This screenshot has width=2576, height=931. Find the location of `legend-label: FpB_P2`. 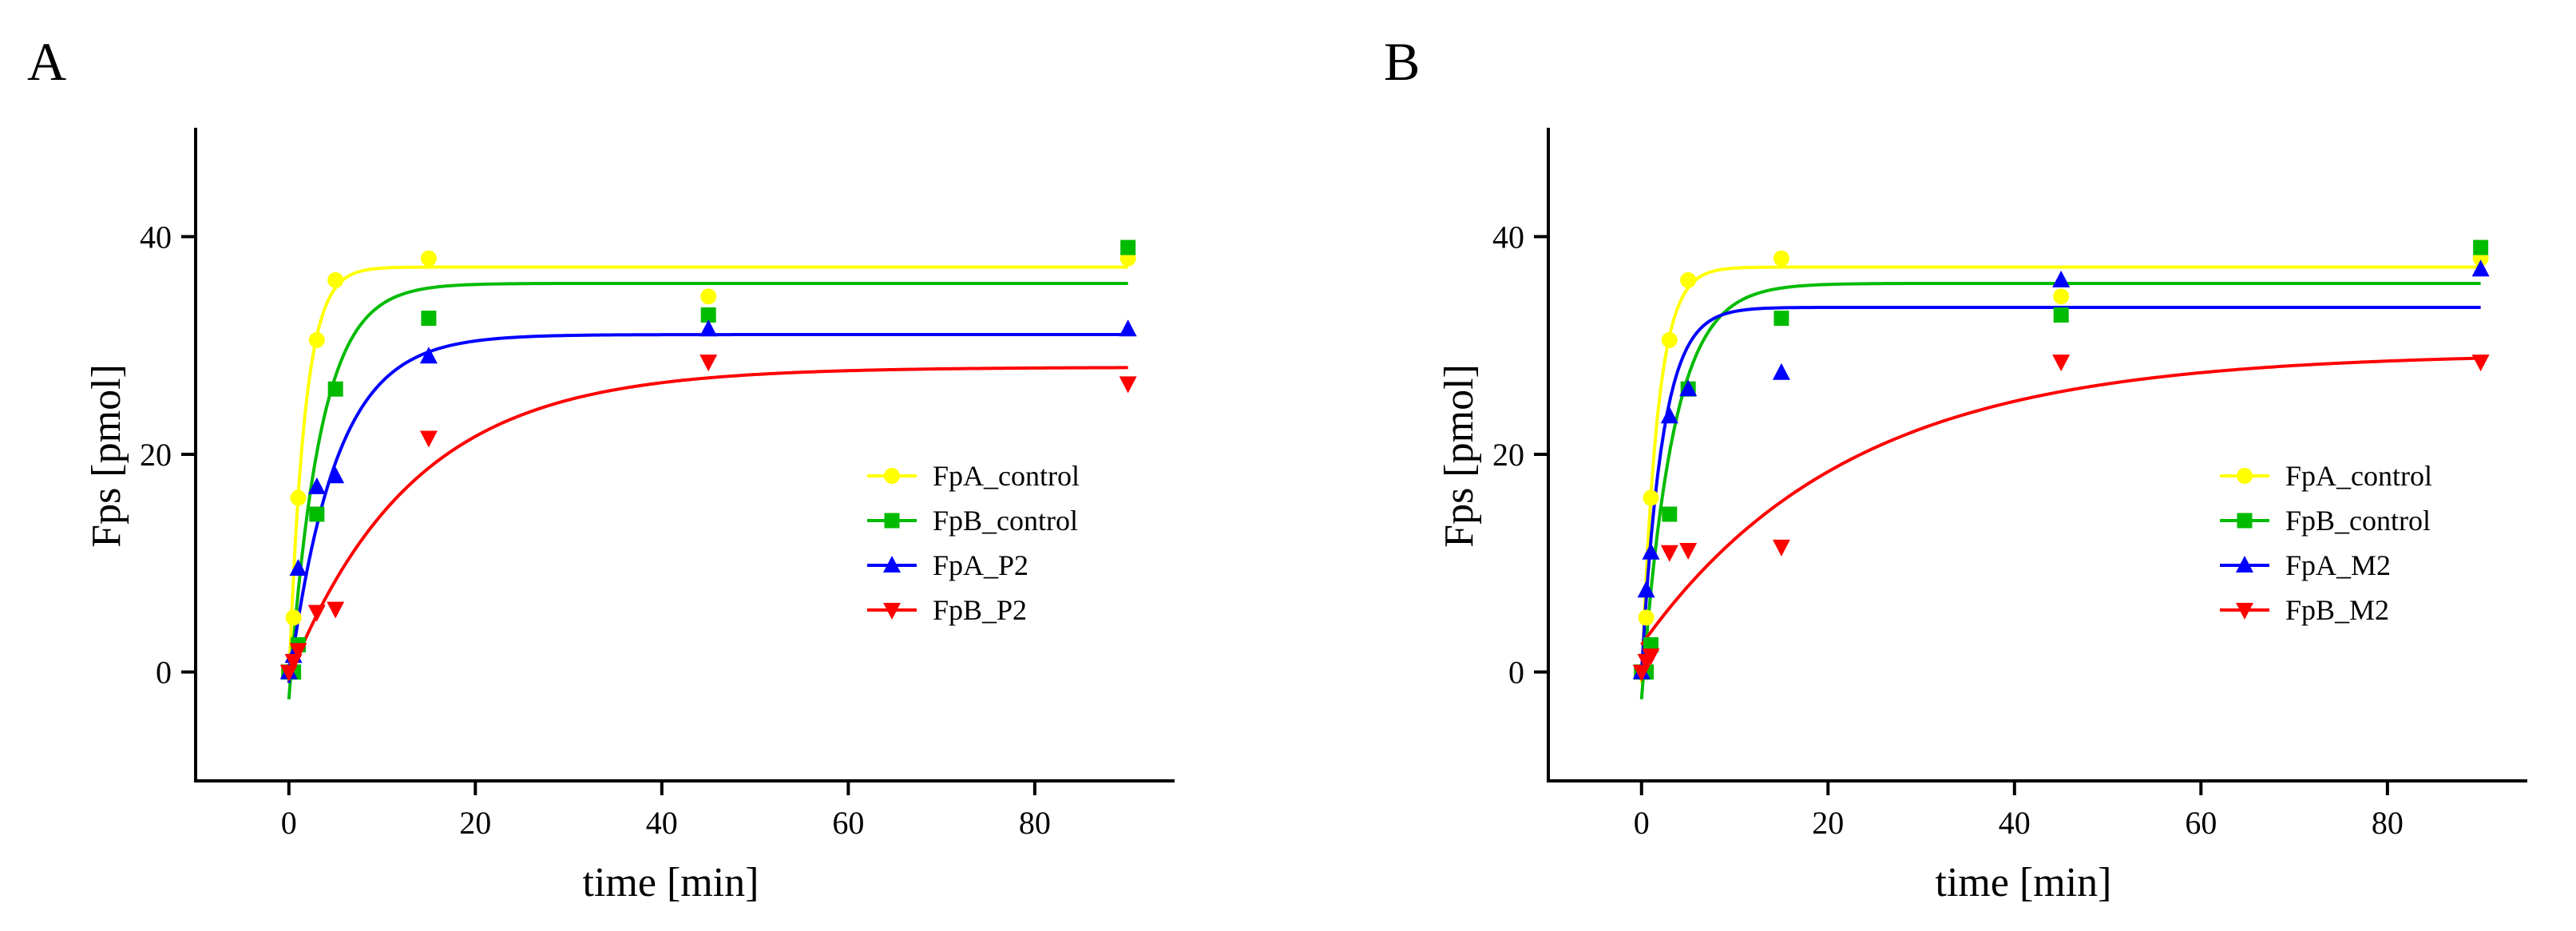

legend-label: FpB_P2 is located at coordinates (980, 610).